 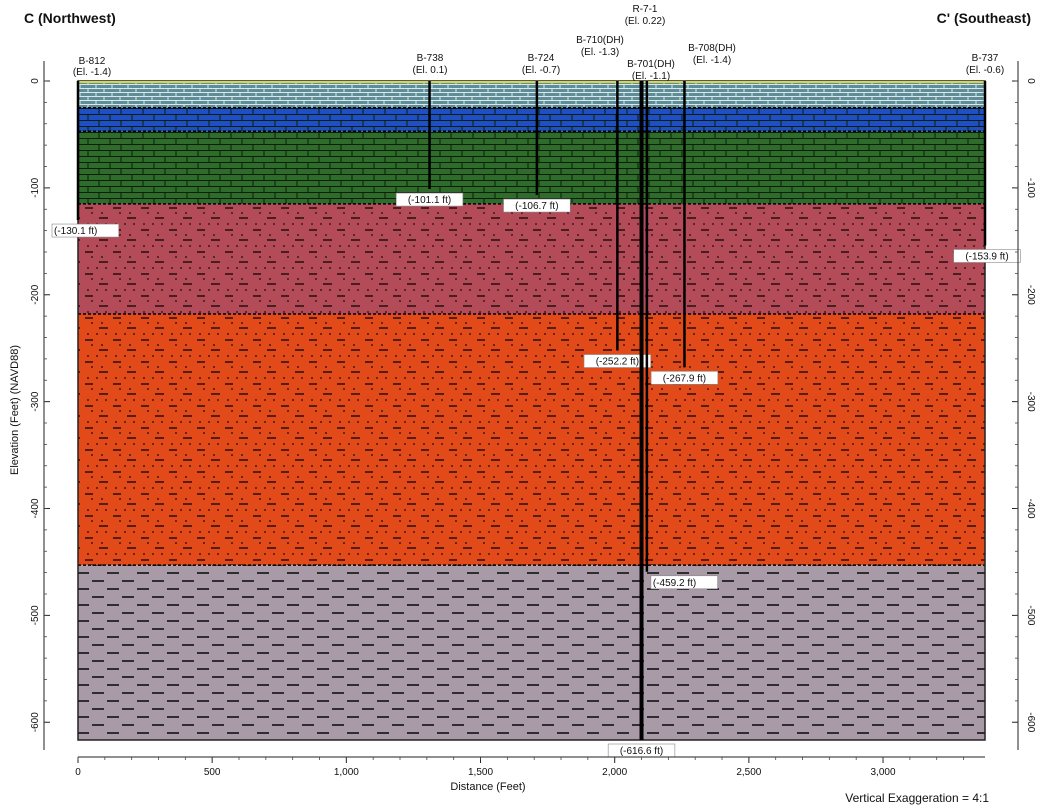 What do you see at coordinates (651, 64) in the screenshot?
I see `boring-id-B-701(DH): B-701(DH)` at bounding box center [651, 64].